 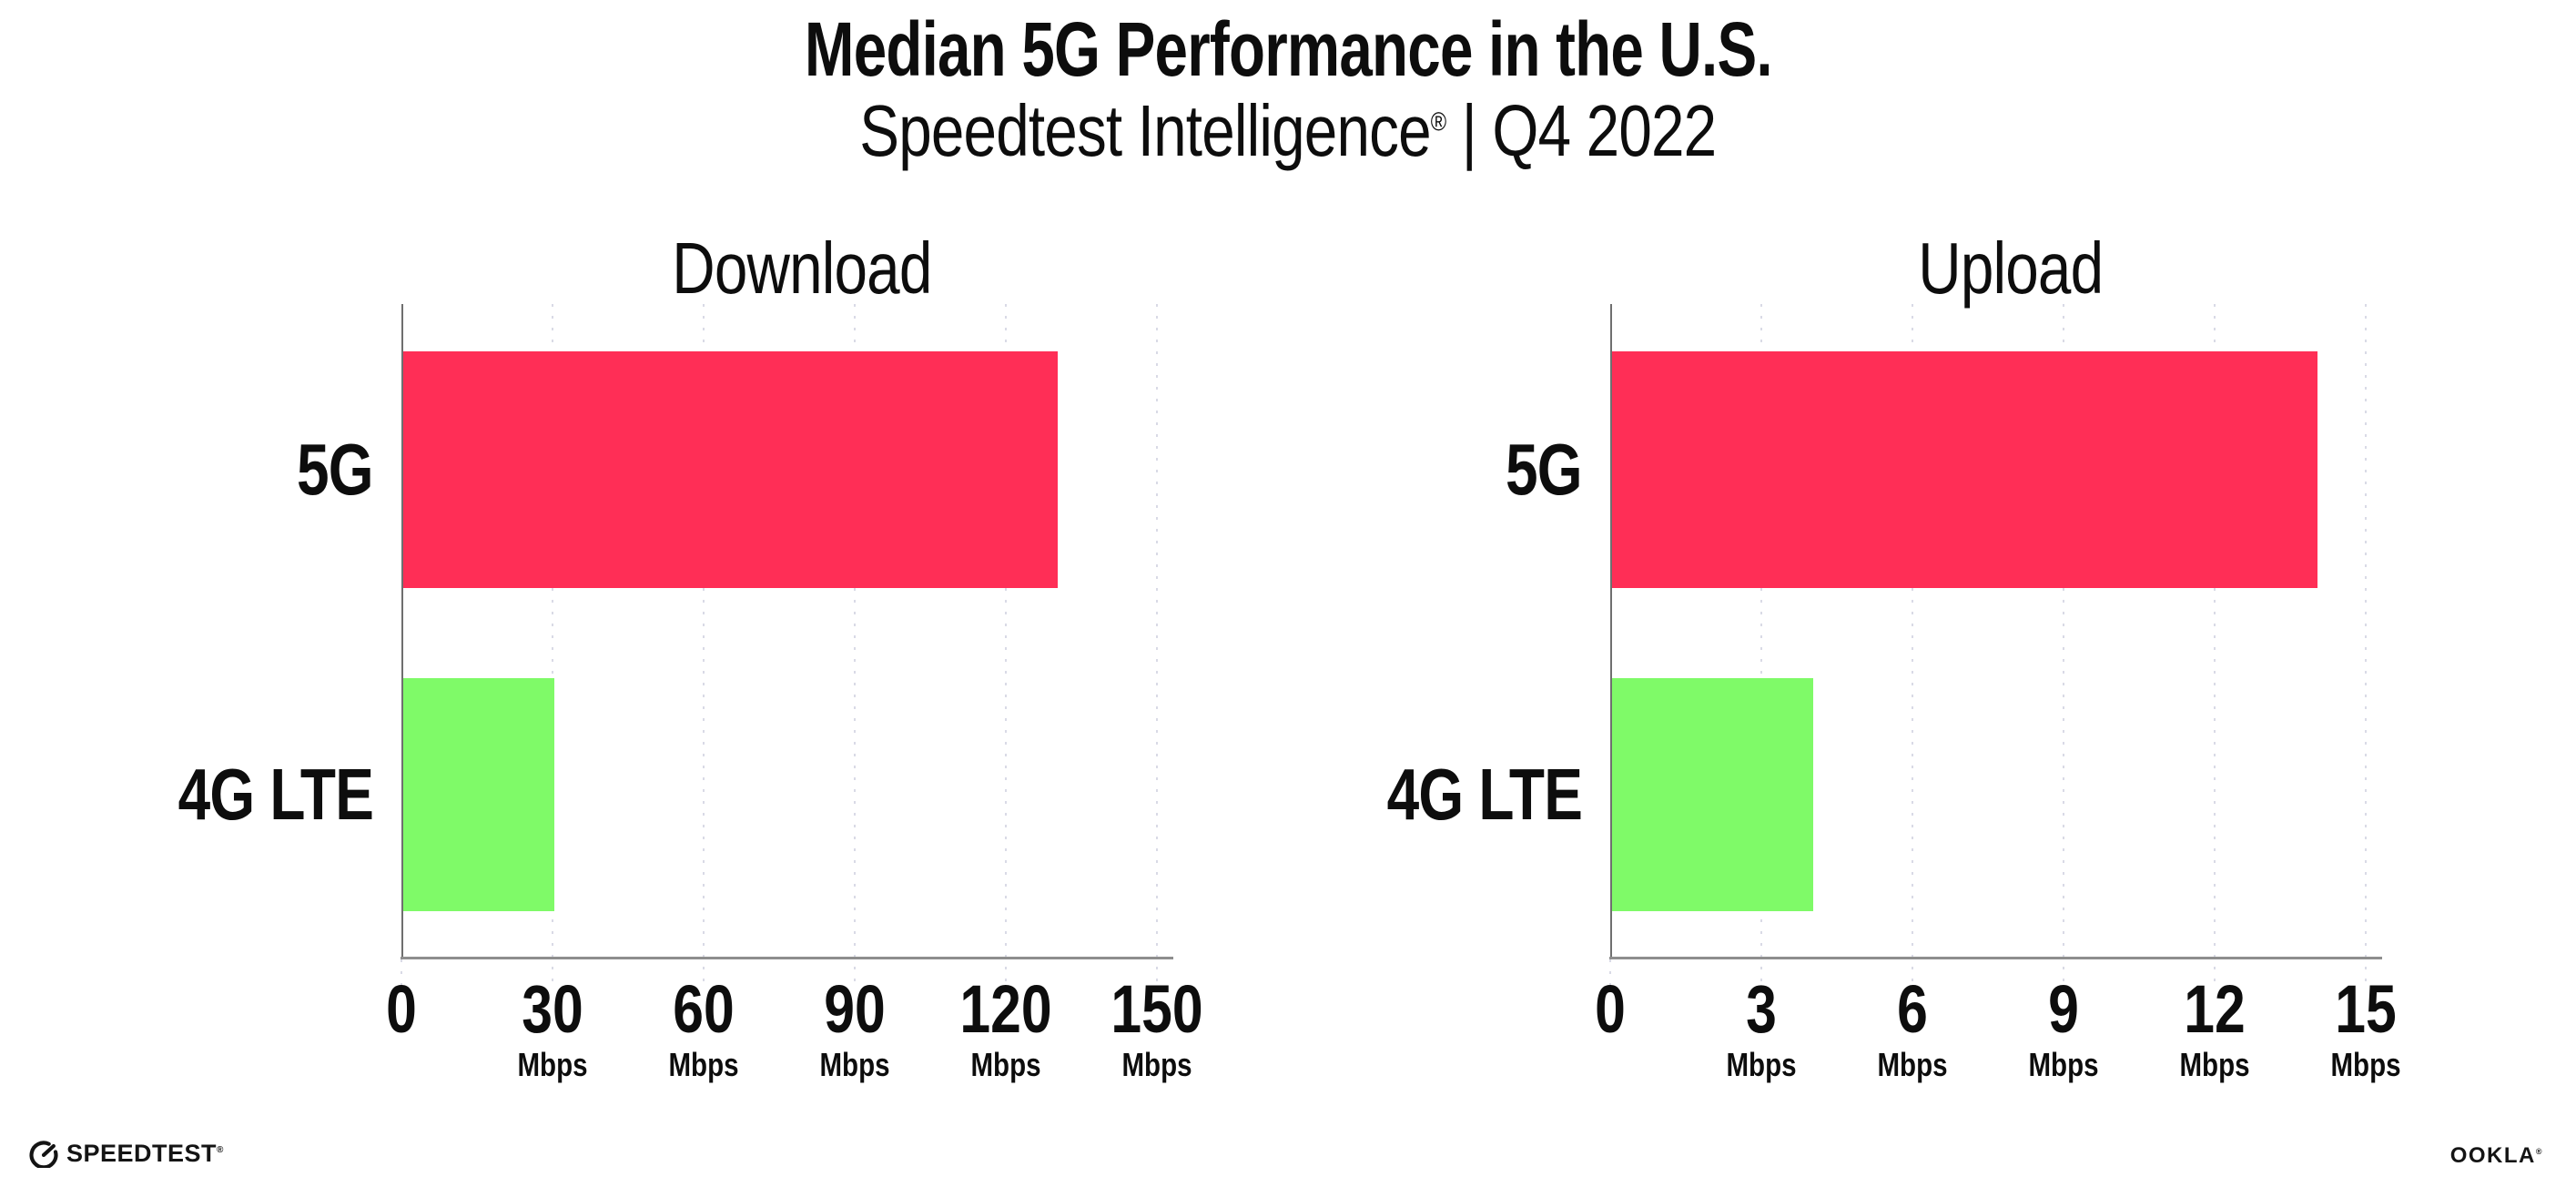 I want to click on download-5g-bar, so click(x=730, y=470).